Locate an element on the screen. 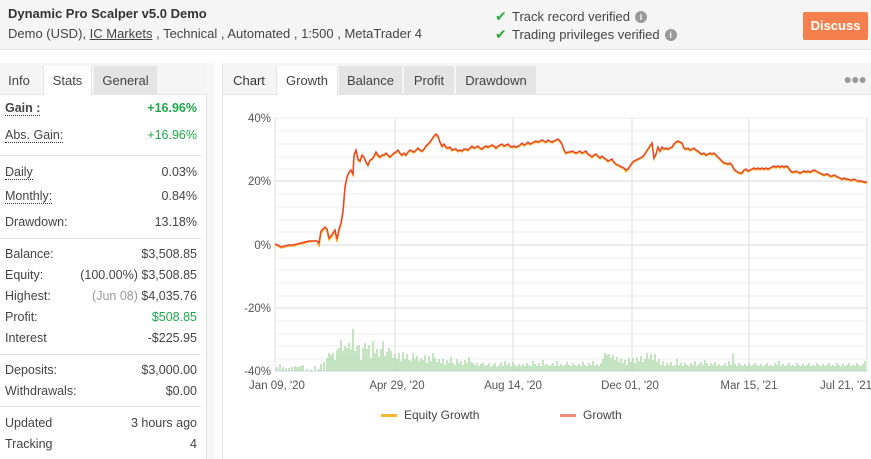 This screenshot has height=459, width=871. stat-interest: Interest -$225.95 is located at coordinates (101, 339).